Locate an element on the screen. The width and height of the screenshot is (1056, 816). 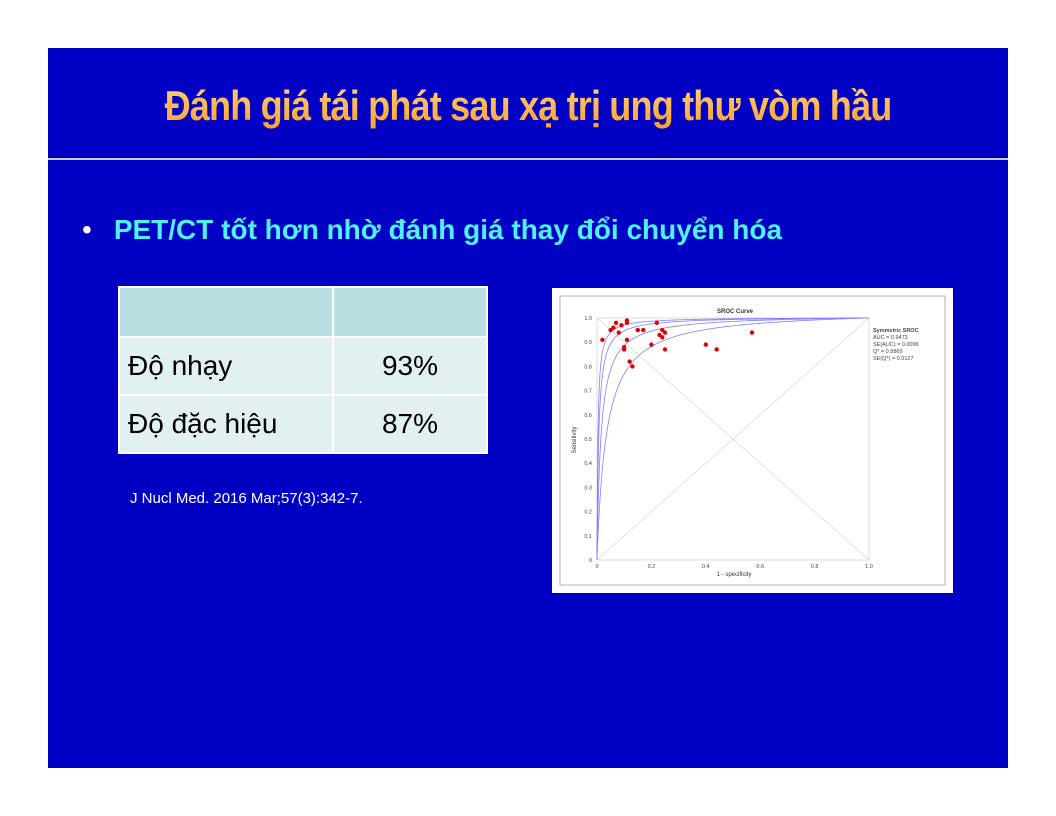
x-axis-label: 1 - specificity is located at coordinates (734, 575).